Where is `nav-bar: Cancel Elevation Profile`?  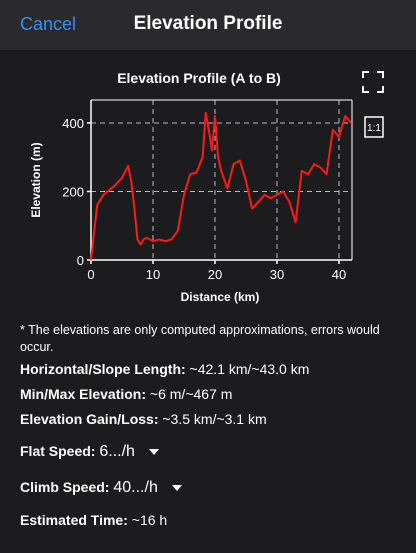
nav-bar: Cancel Elevation Profile is located at coordinates (208, 25).